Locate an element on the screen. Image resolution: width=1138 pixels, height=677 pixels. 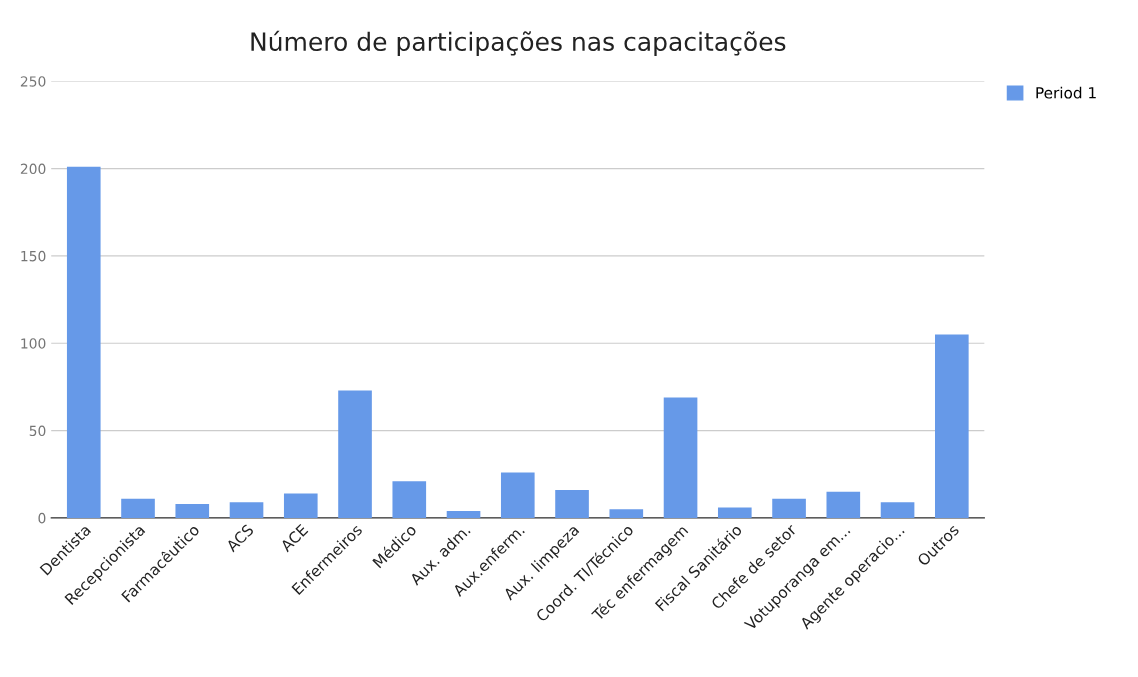
y-tick-label: 200 is located at coordinates (33, 169).